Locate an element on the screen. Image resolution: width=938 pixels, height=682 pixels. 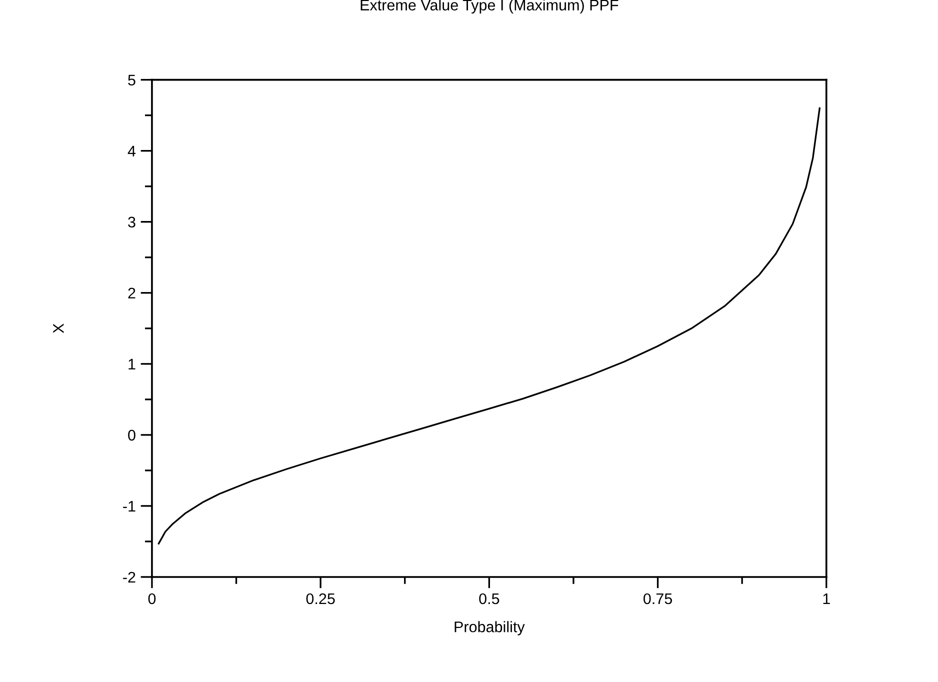
y-axis-title: X is located at coordinates (58, 329).